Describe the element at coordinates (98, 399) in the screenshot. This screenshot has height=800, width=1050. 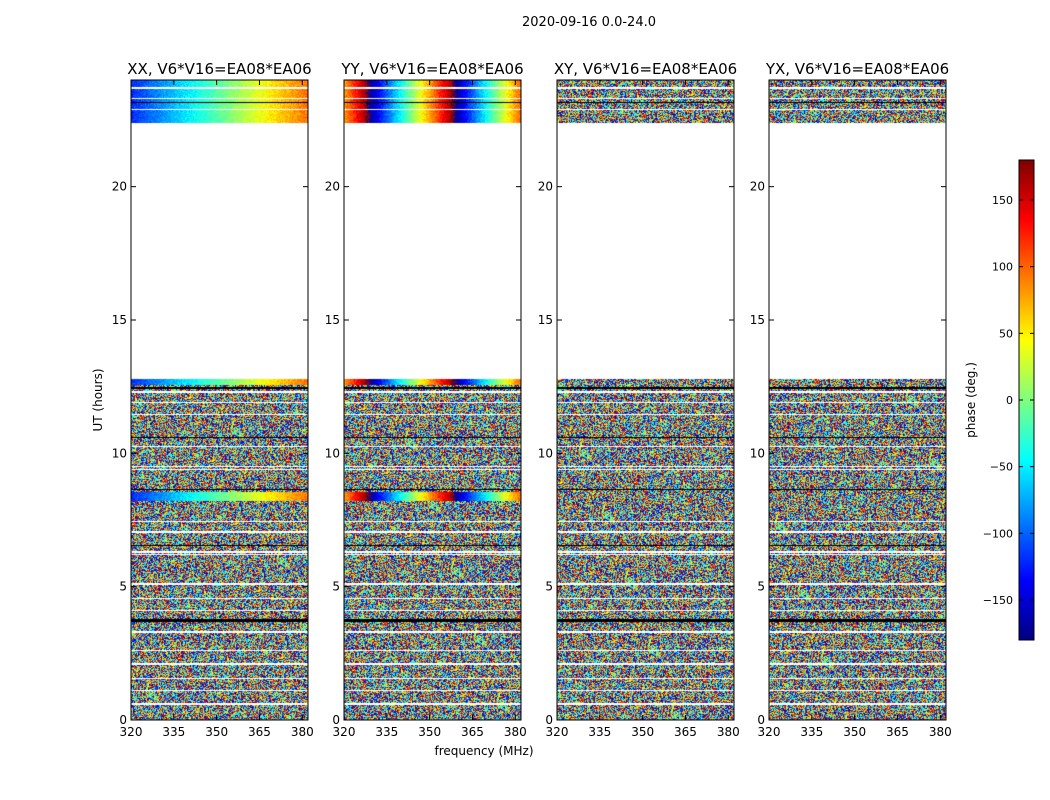
I see `y-axis-label: UT (hours)` at that location.